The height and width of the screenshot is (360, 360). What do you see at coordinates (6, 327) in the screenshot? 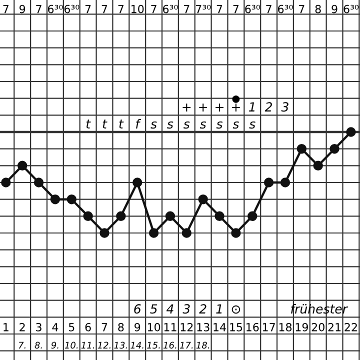
I see `x-tick-label: 1` at bounding box center [6, 327].